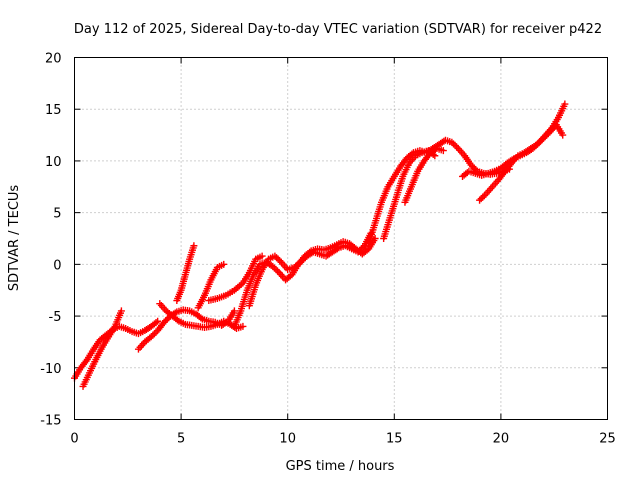  Describe the element at coordinates (74, 439) in the screenshot. I see `x-tick-label: 0` at that location.